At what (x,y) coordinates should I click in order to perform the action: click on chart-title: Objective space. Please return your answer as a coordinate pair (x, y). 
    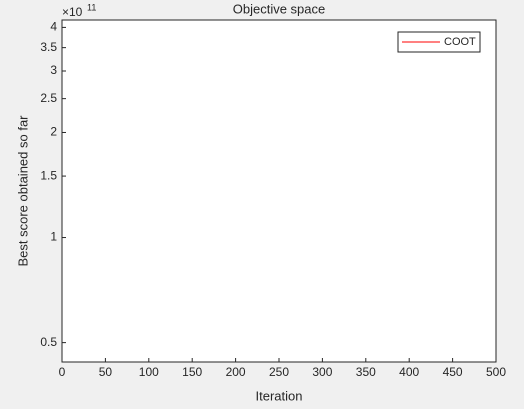
    Looking at the image, I should click on (279, 8).